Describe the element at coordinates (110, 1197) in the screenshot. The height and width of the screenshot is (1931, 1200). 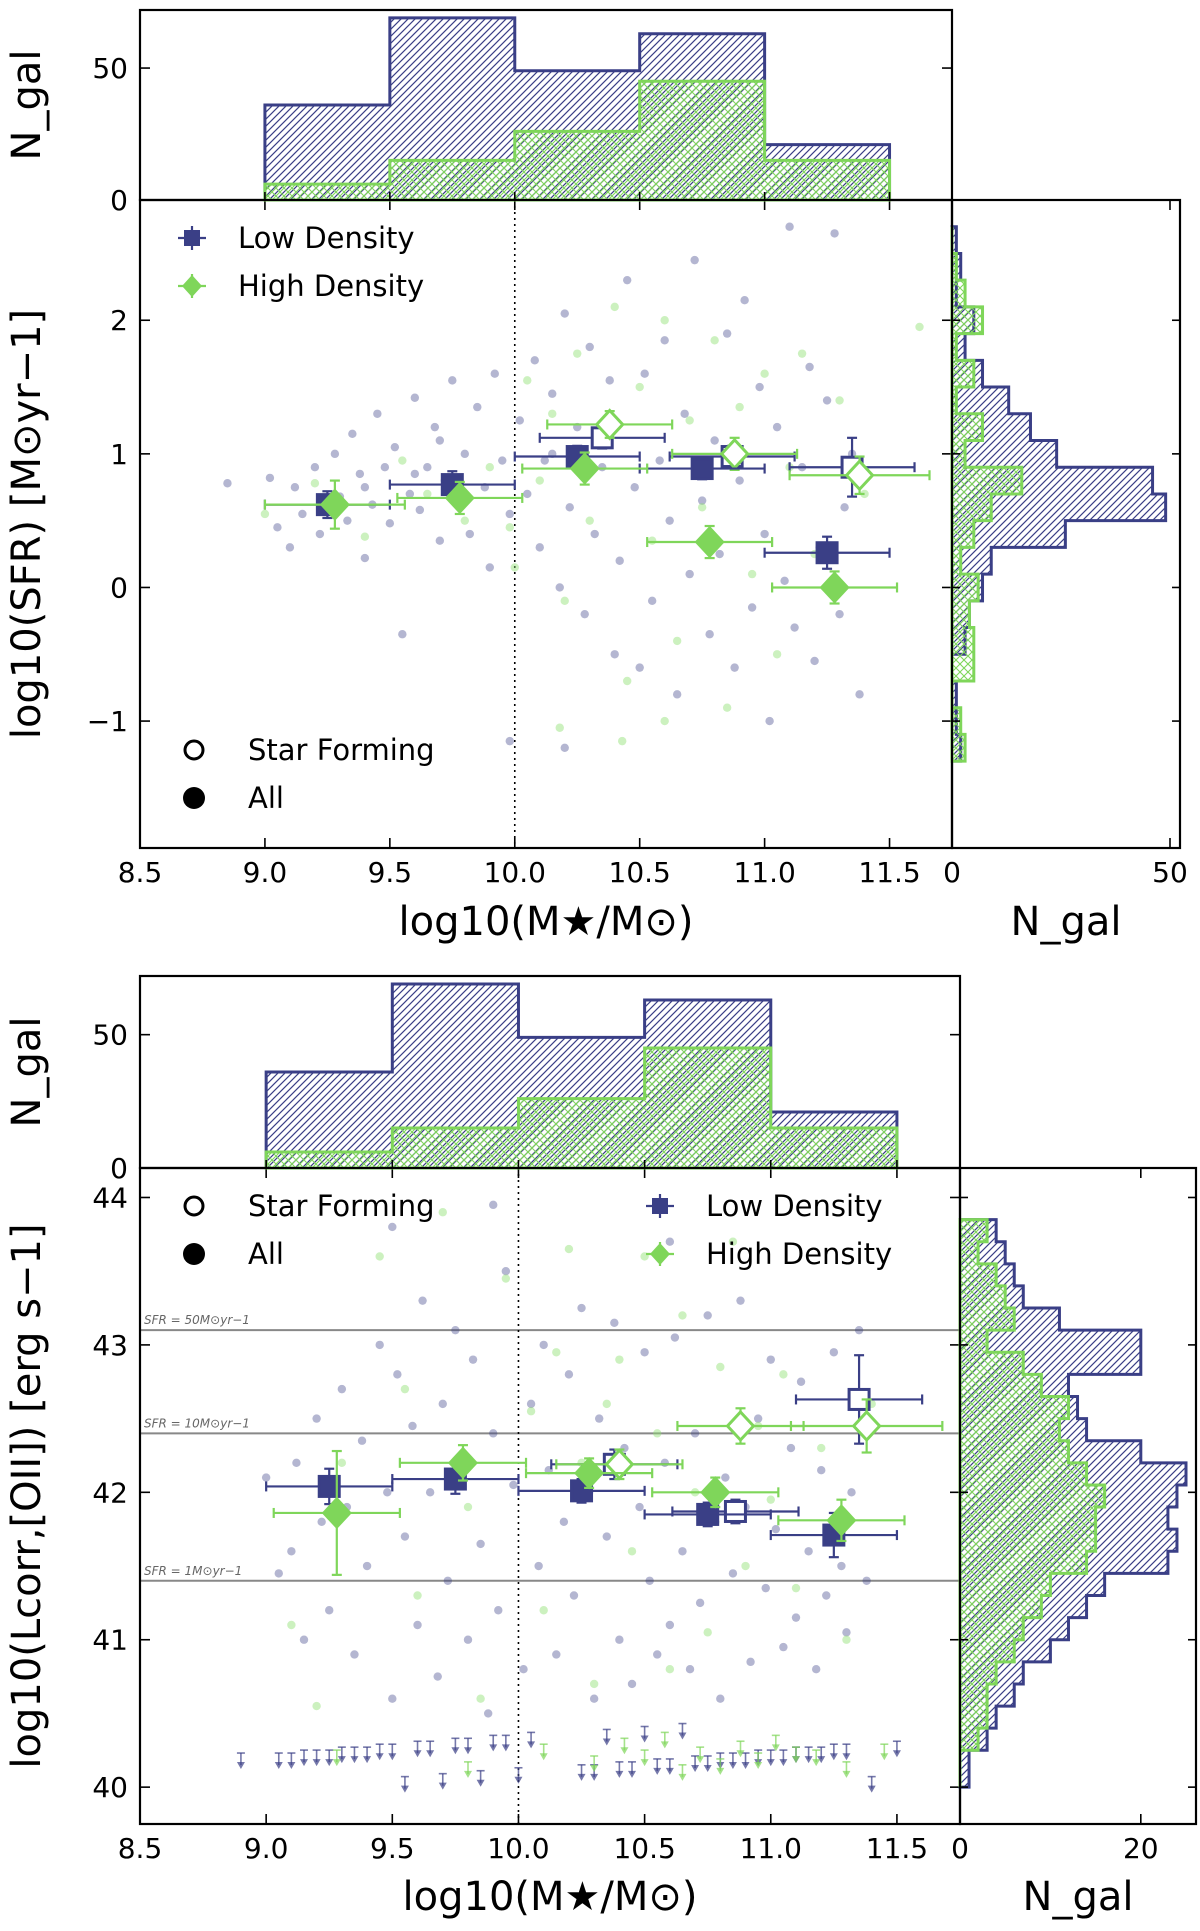
I see `y-tick-label: 44` at that location.